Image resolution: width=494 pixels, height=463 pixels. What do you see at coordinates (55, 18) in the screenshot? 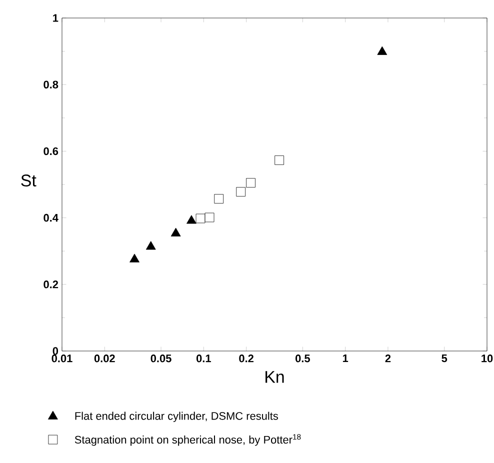
I see `y-tick-label: 1` at bounding box center [55, 18].